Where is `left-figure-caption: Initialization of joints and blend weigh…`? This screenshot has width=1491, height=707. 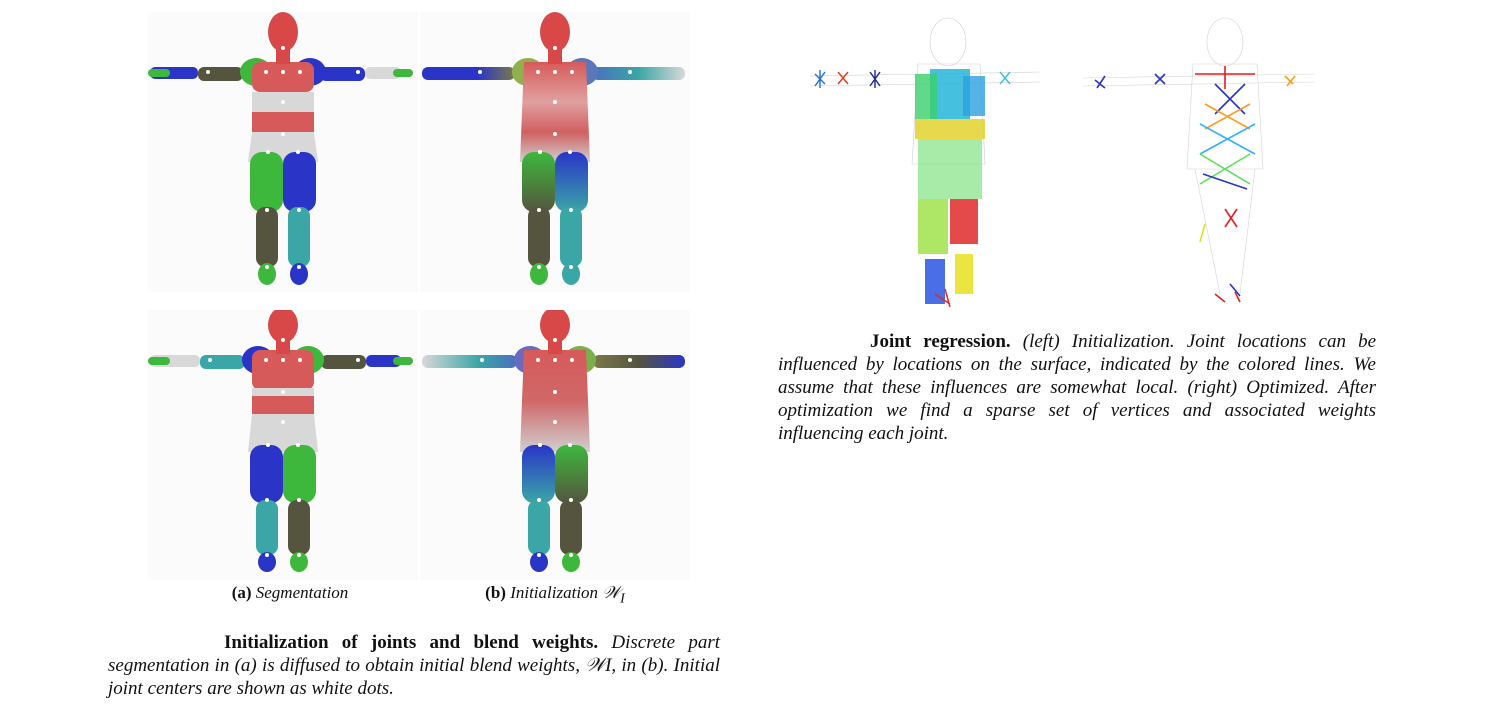 left-figure-caption: Initialization of joints and blend weigh… is located at coordinates (414, 665).